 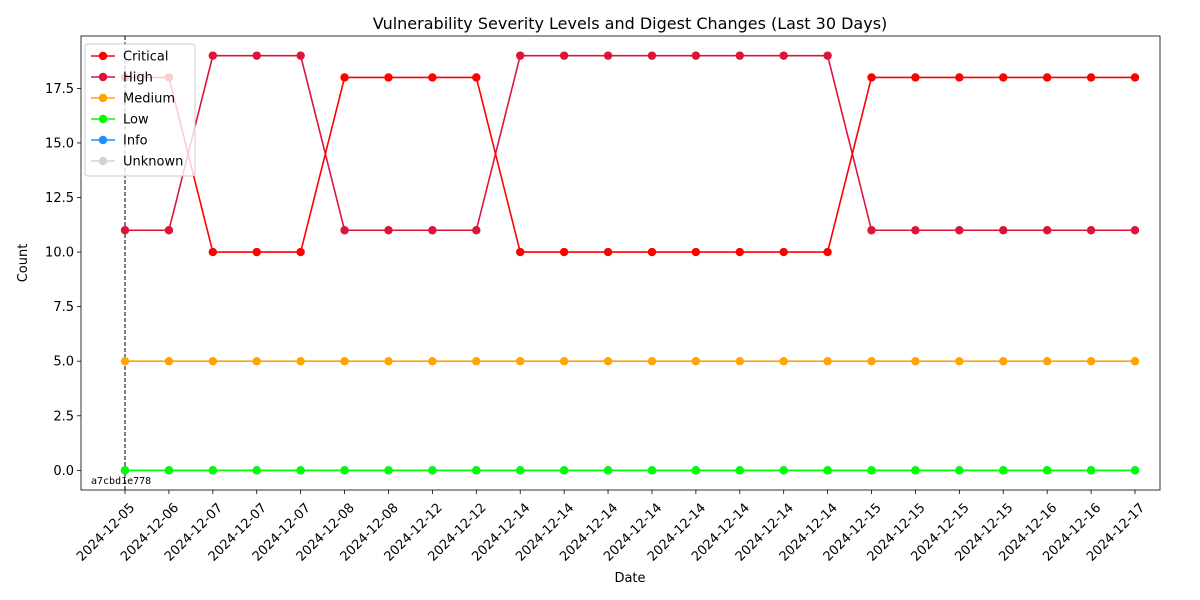 I want to click on y-tick-label: 12.5, so click(x=59, y=198).